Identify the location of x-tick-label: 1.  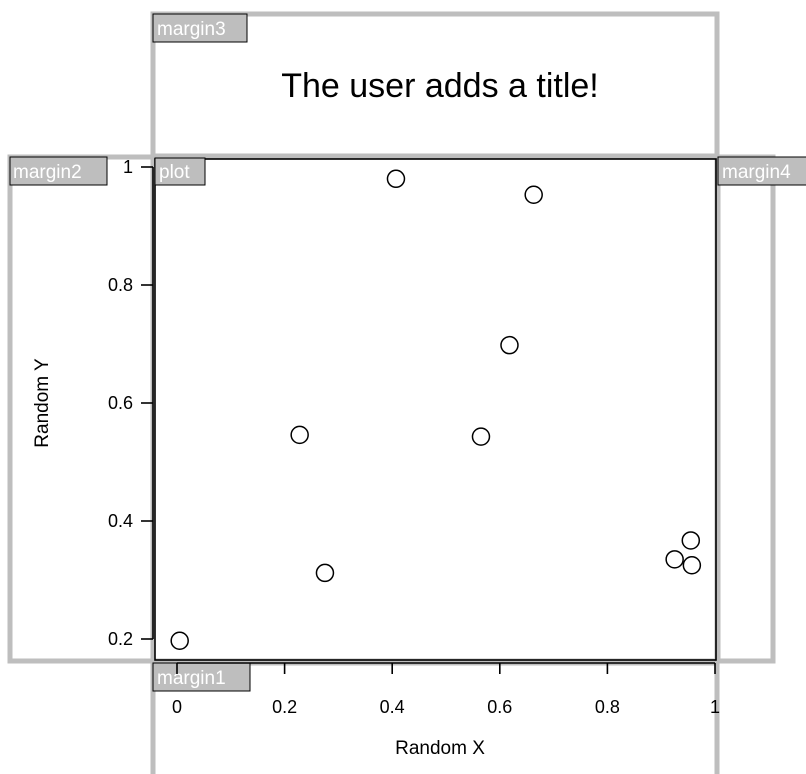
(715, 707).